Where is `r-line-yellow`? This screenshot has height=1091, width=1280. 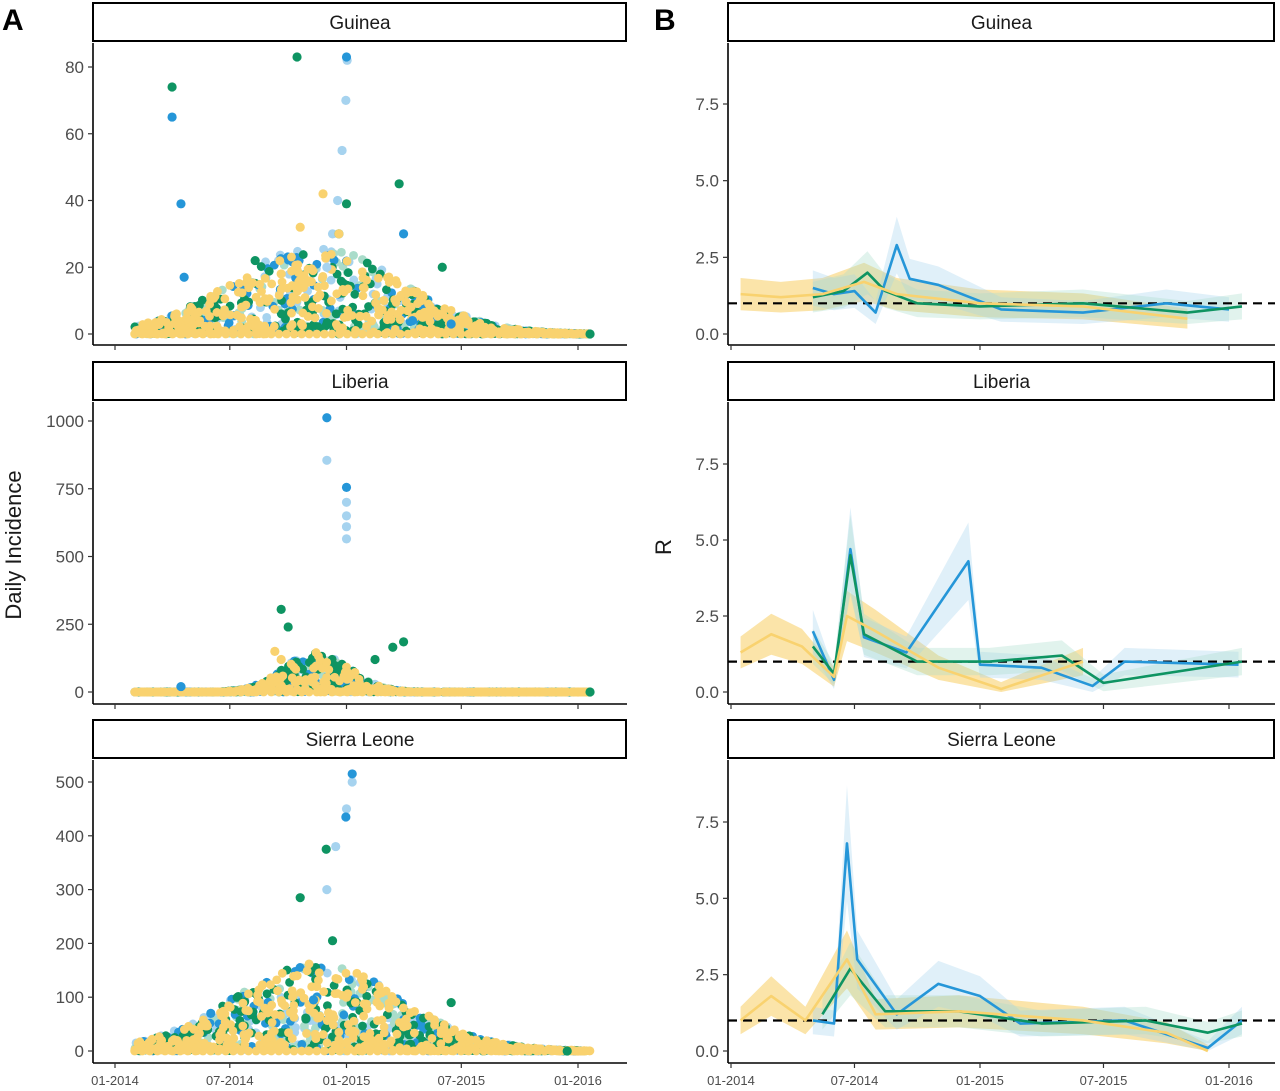 r-line-yellow is located at coordinates (964, 300).